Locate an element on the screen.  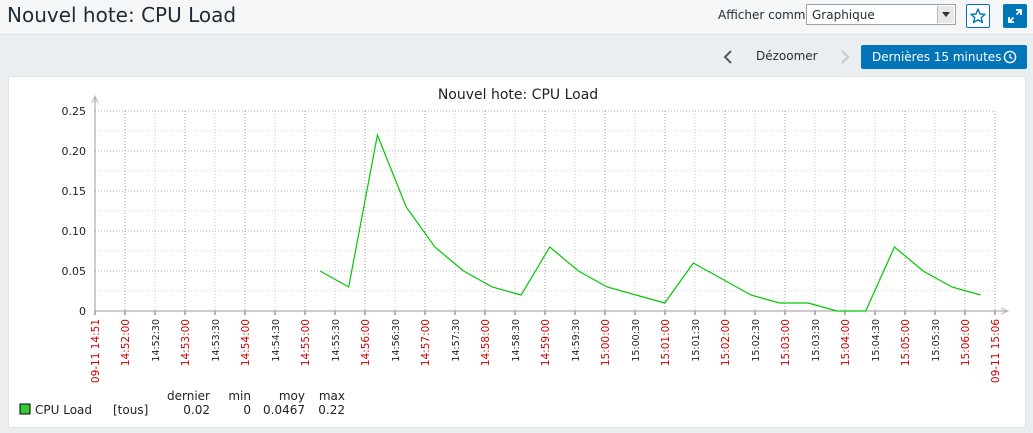
y-tick-label: 0 is located at coordinates (82, 311).